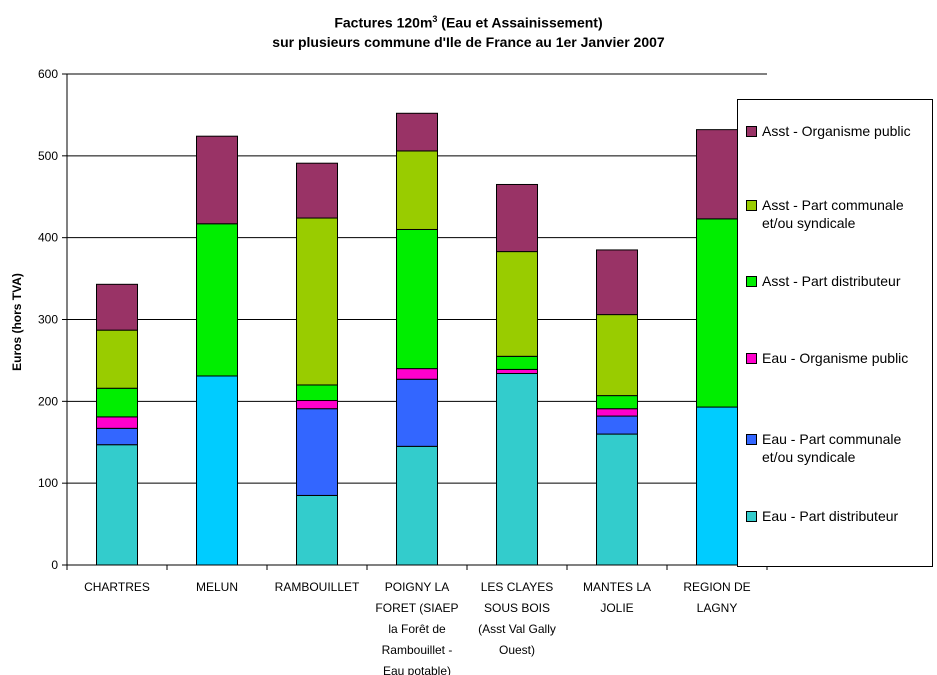 The width and height of the screenshot is (937, 675). Describe the element at coordinates (517, 608) in the screenshot. I see `x-tick-label-line: SOUS BOIS` at that location.